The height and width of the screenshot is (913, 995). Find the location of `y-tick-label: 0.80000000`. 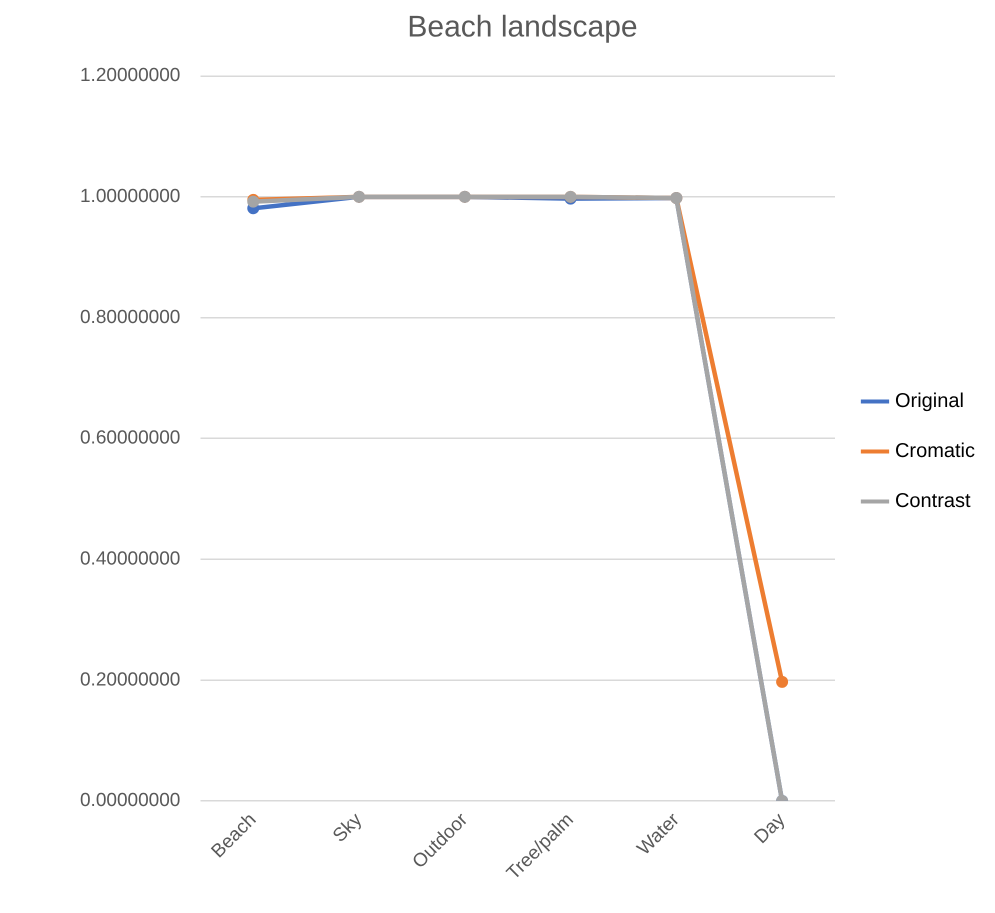

y-tick-label: 0.80000000 is located at coordinates (130, 317).